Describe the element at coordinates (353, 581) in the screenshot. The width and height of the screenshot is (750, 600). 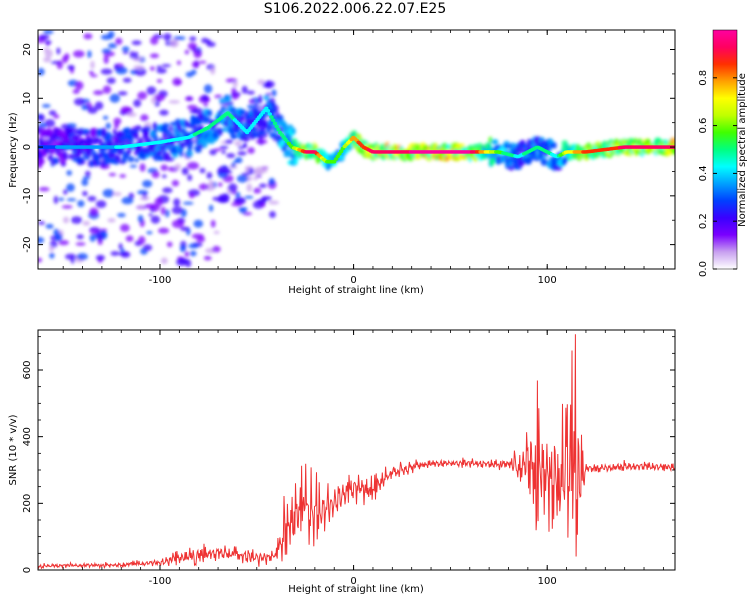
I see `snr-x-tick-label: 0` at that location.